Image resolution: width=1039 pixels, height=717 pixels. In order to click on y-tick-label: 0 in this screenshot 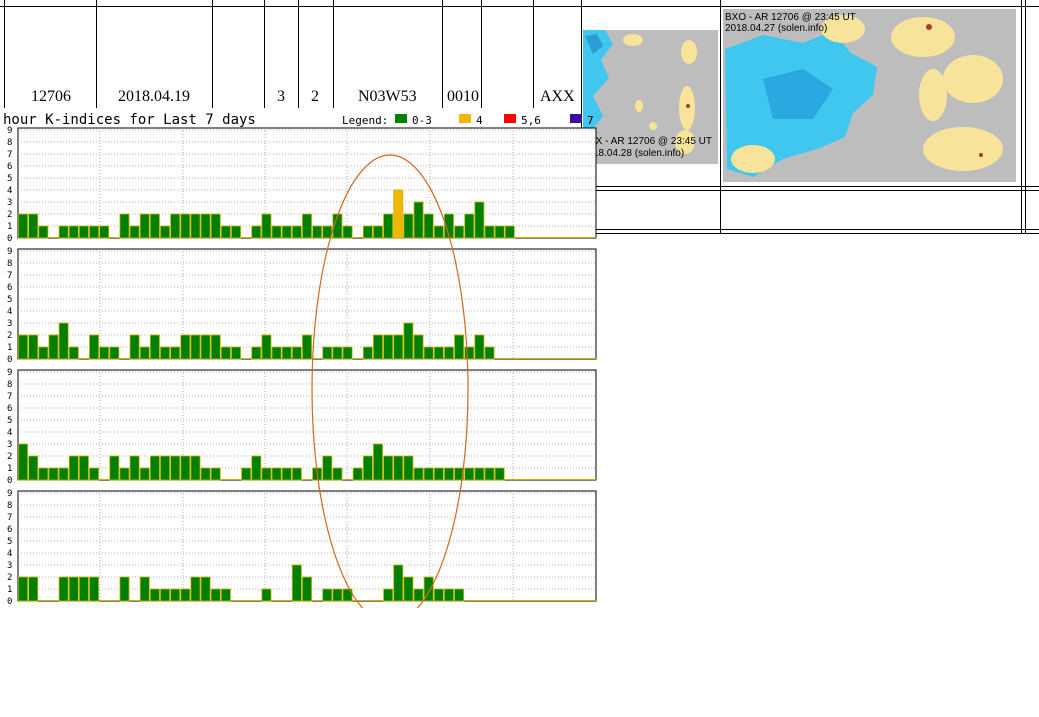, I will do `click(9, 602)`.